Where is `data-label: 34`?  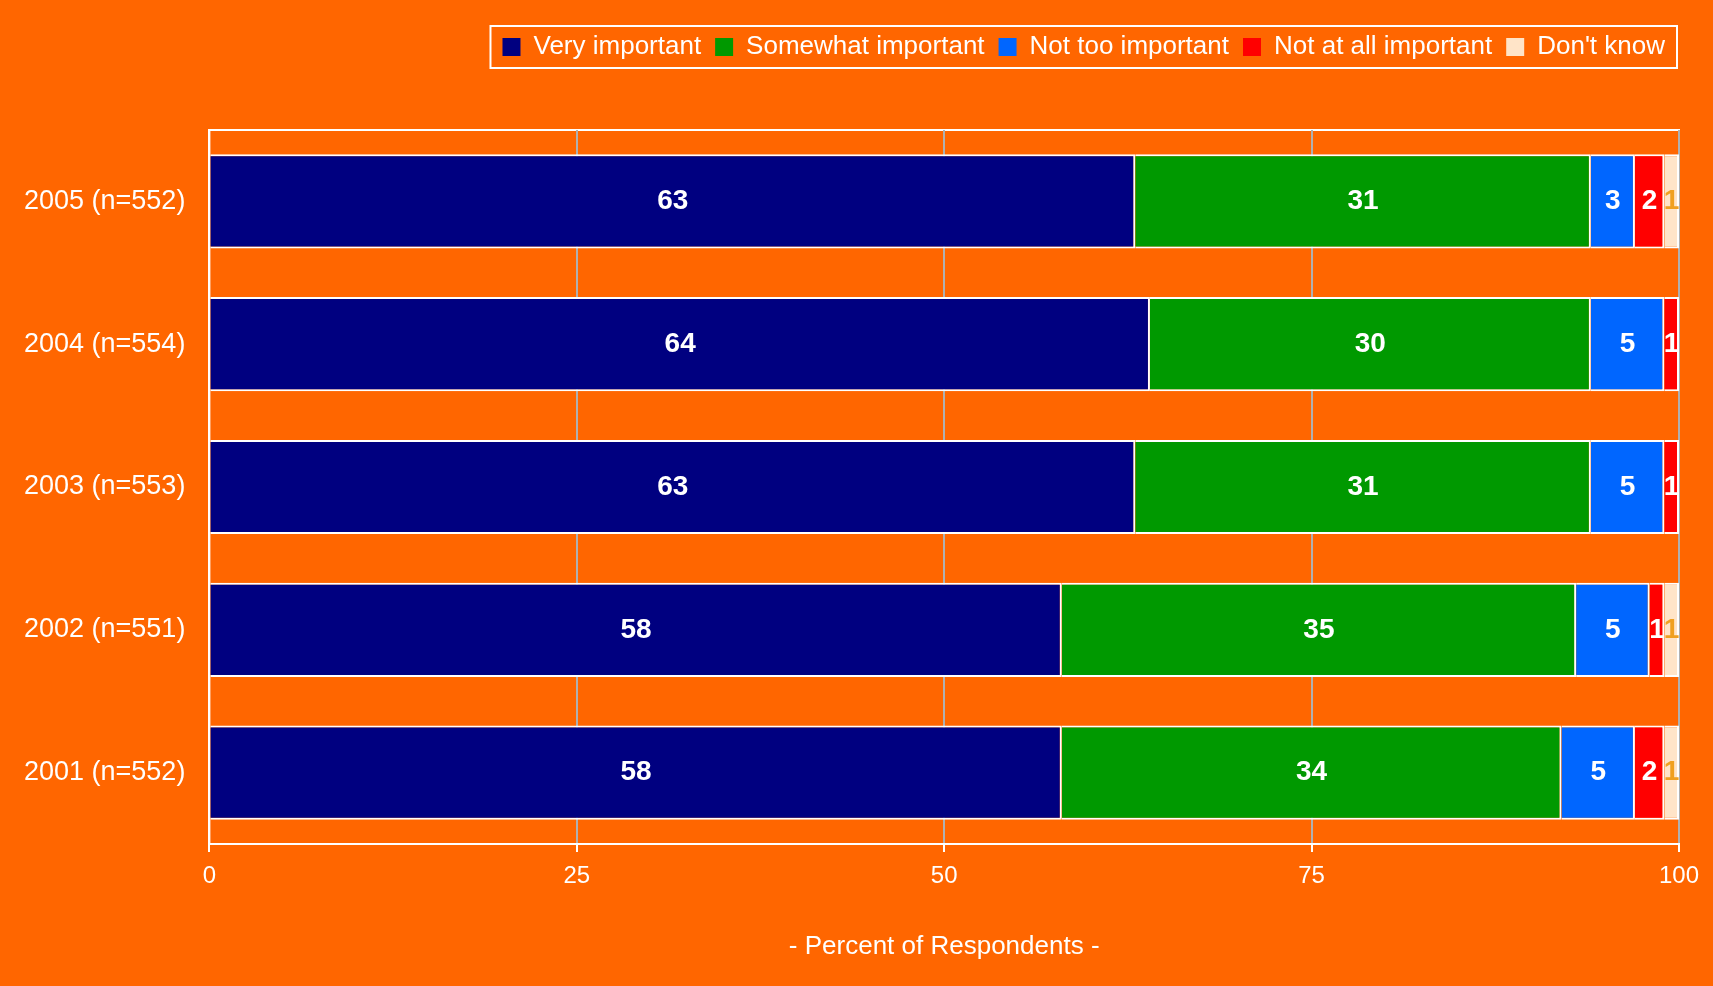
data-label: 34 is located at coordinates (1312, 771).